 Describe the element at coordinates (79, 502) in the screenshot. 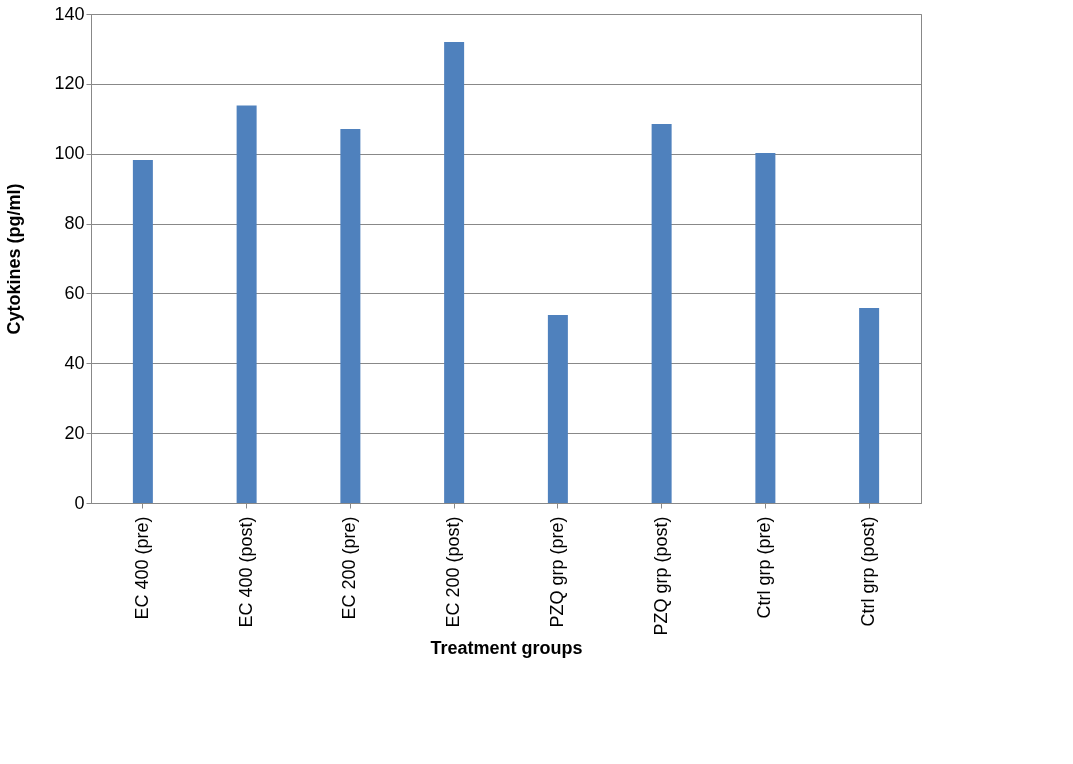

I see `y-tick-label: 0` at that location.